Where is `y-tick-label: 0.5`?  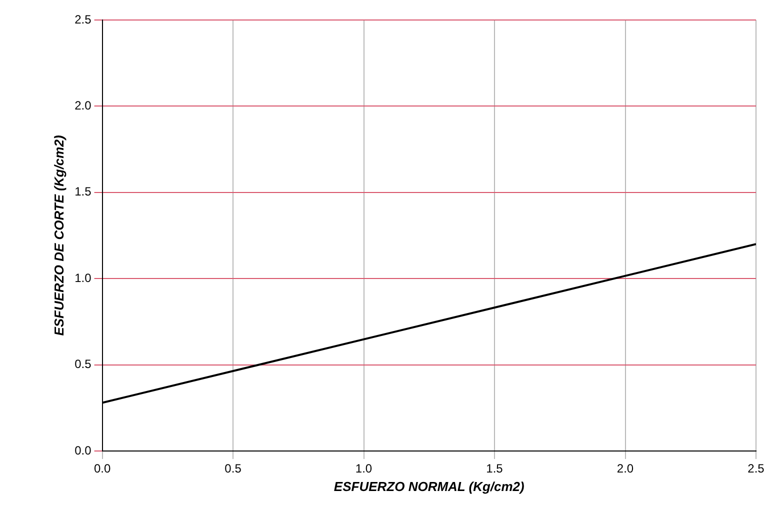 y-tick-label: 0.5 is located at coordinates (83, 364).